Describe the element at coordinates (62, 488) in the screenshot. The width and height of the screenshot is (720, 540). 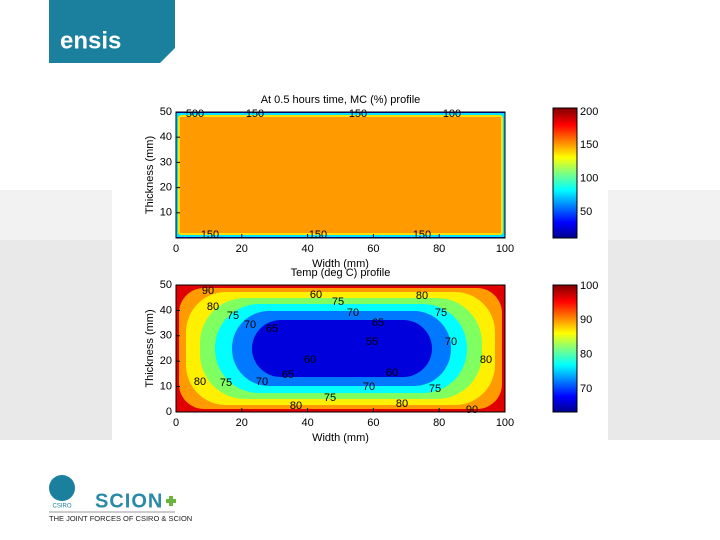
I see `csiro-logo` at that location.